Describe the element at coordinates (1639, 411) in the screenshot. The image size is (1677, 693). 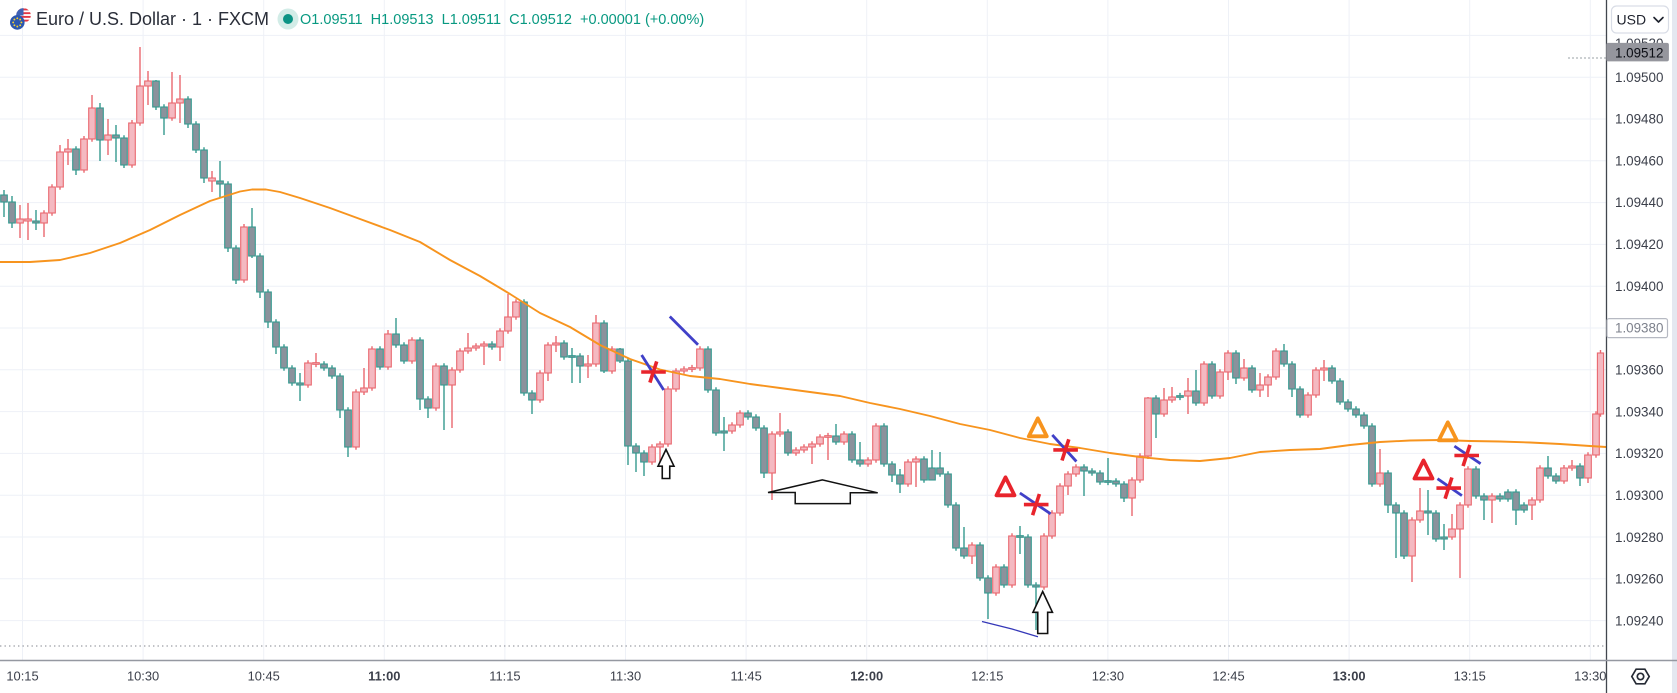
I see `svg-text: 1.09340` at that location.